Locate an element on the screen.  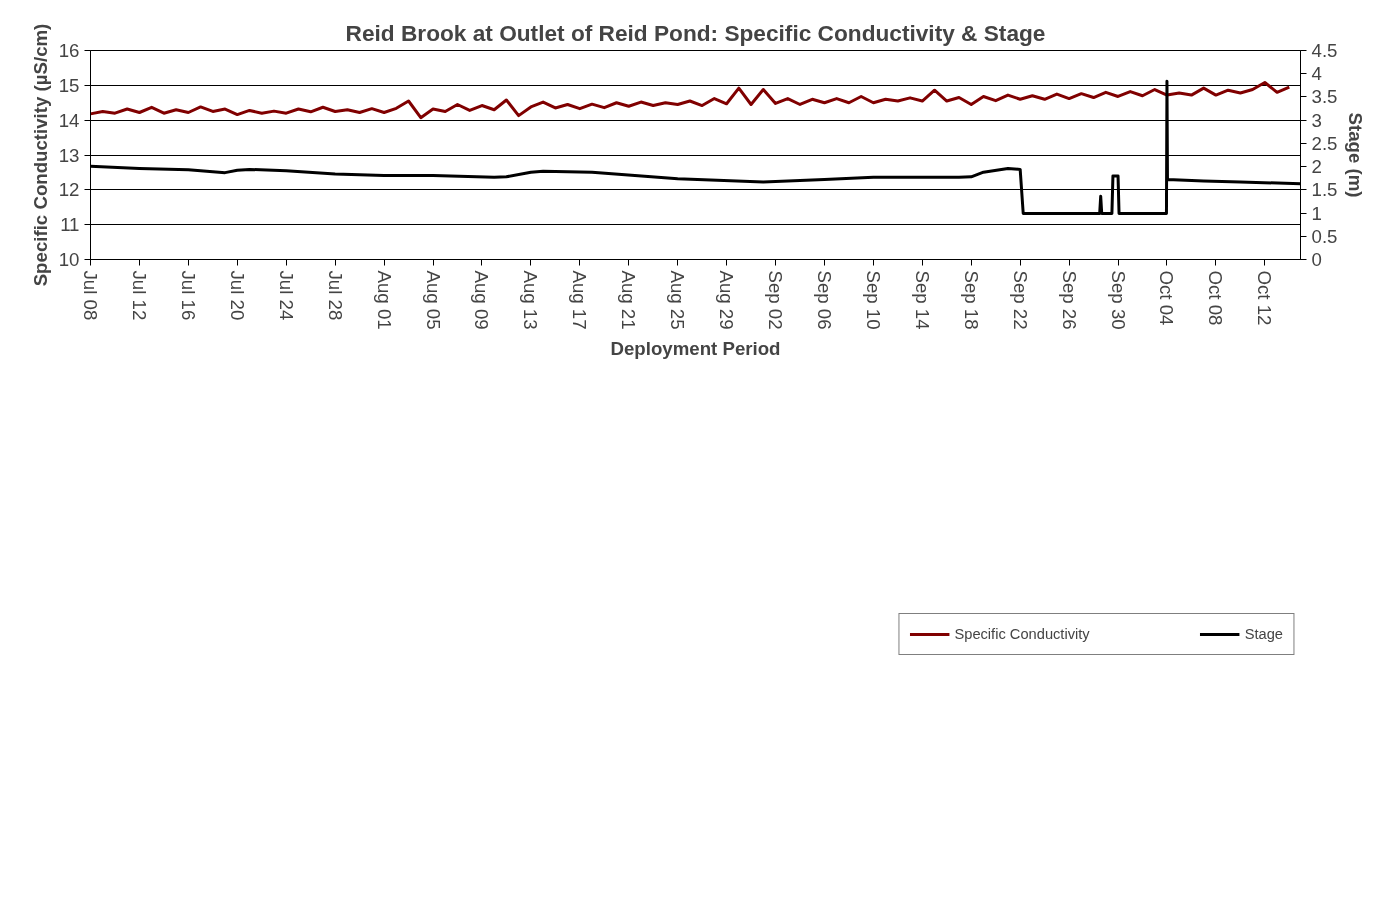
y2-tick-label: 1.5 is located at coordinates (1324, 190).